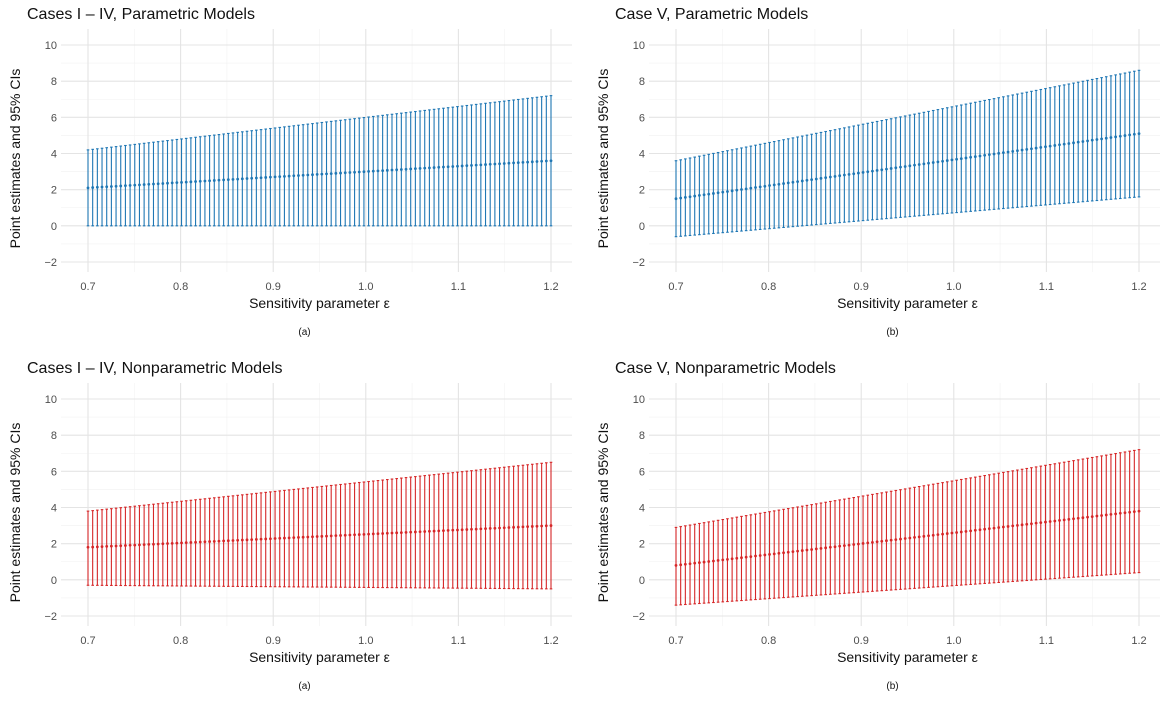  Describe the element at coordinates (725, 368) in the screenshot. I see `chart-4-title: Case V, Nonparametric Models` at that location.